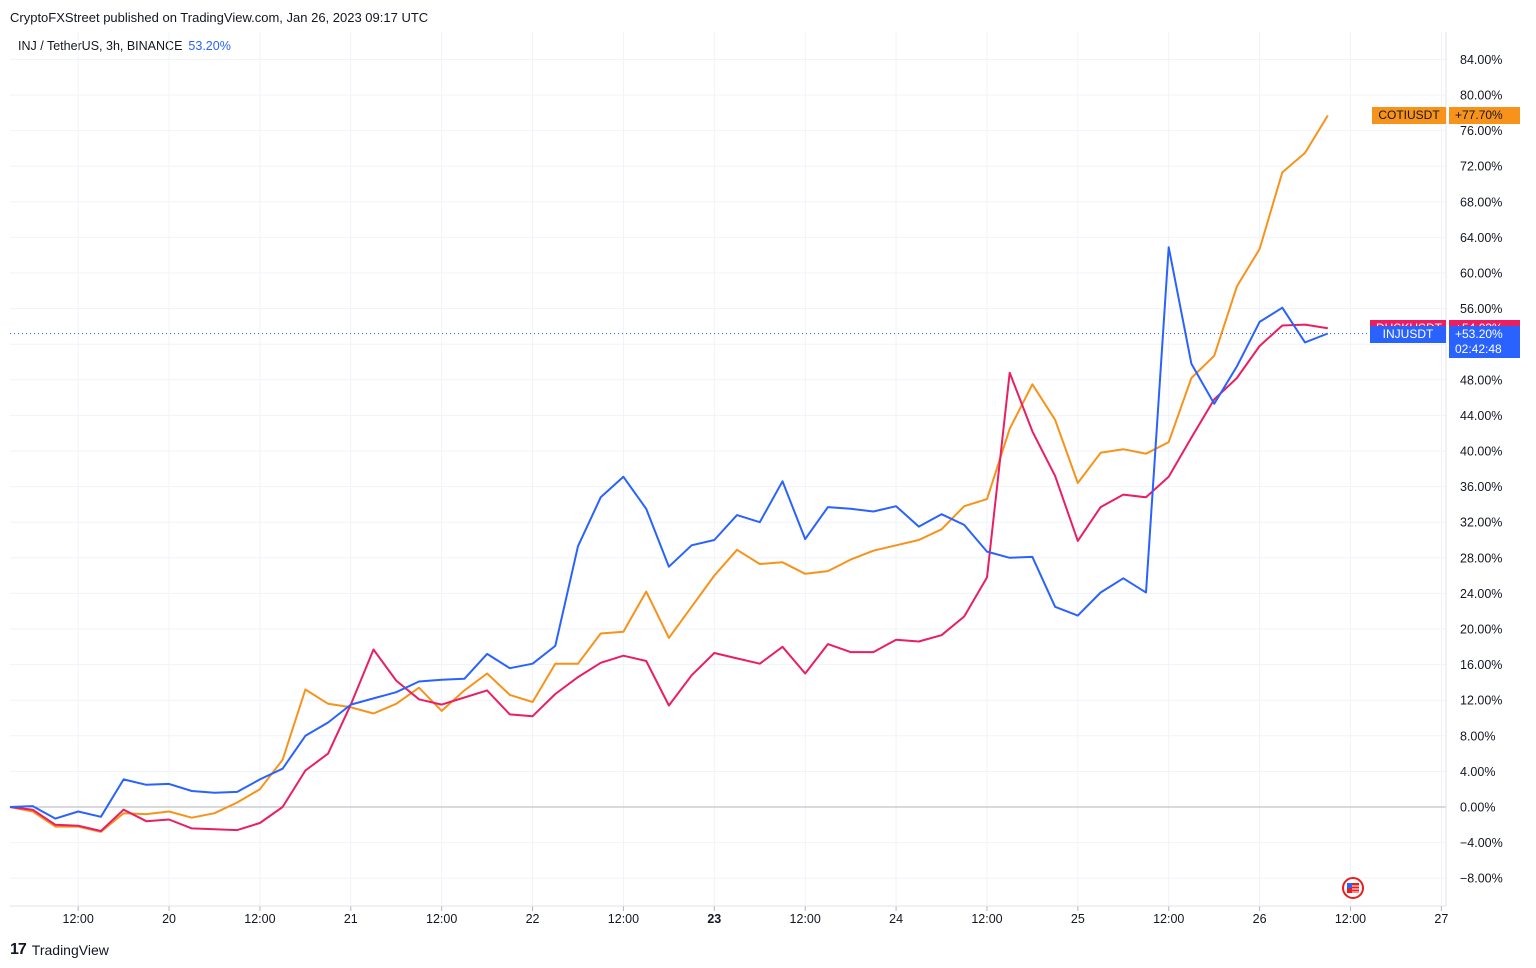 This screenshot has height=968, width=1536. What do you see at coordinates (1481, 701) in the screenshot?
I see `y-tick-label: 12.00%` at bounding box center [1481, 701].